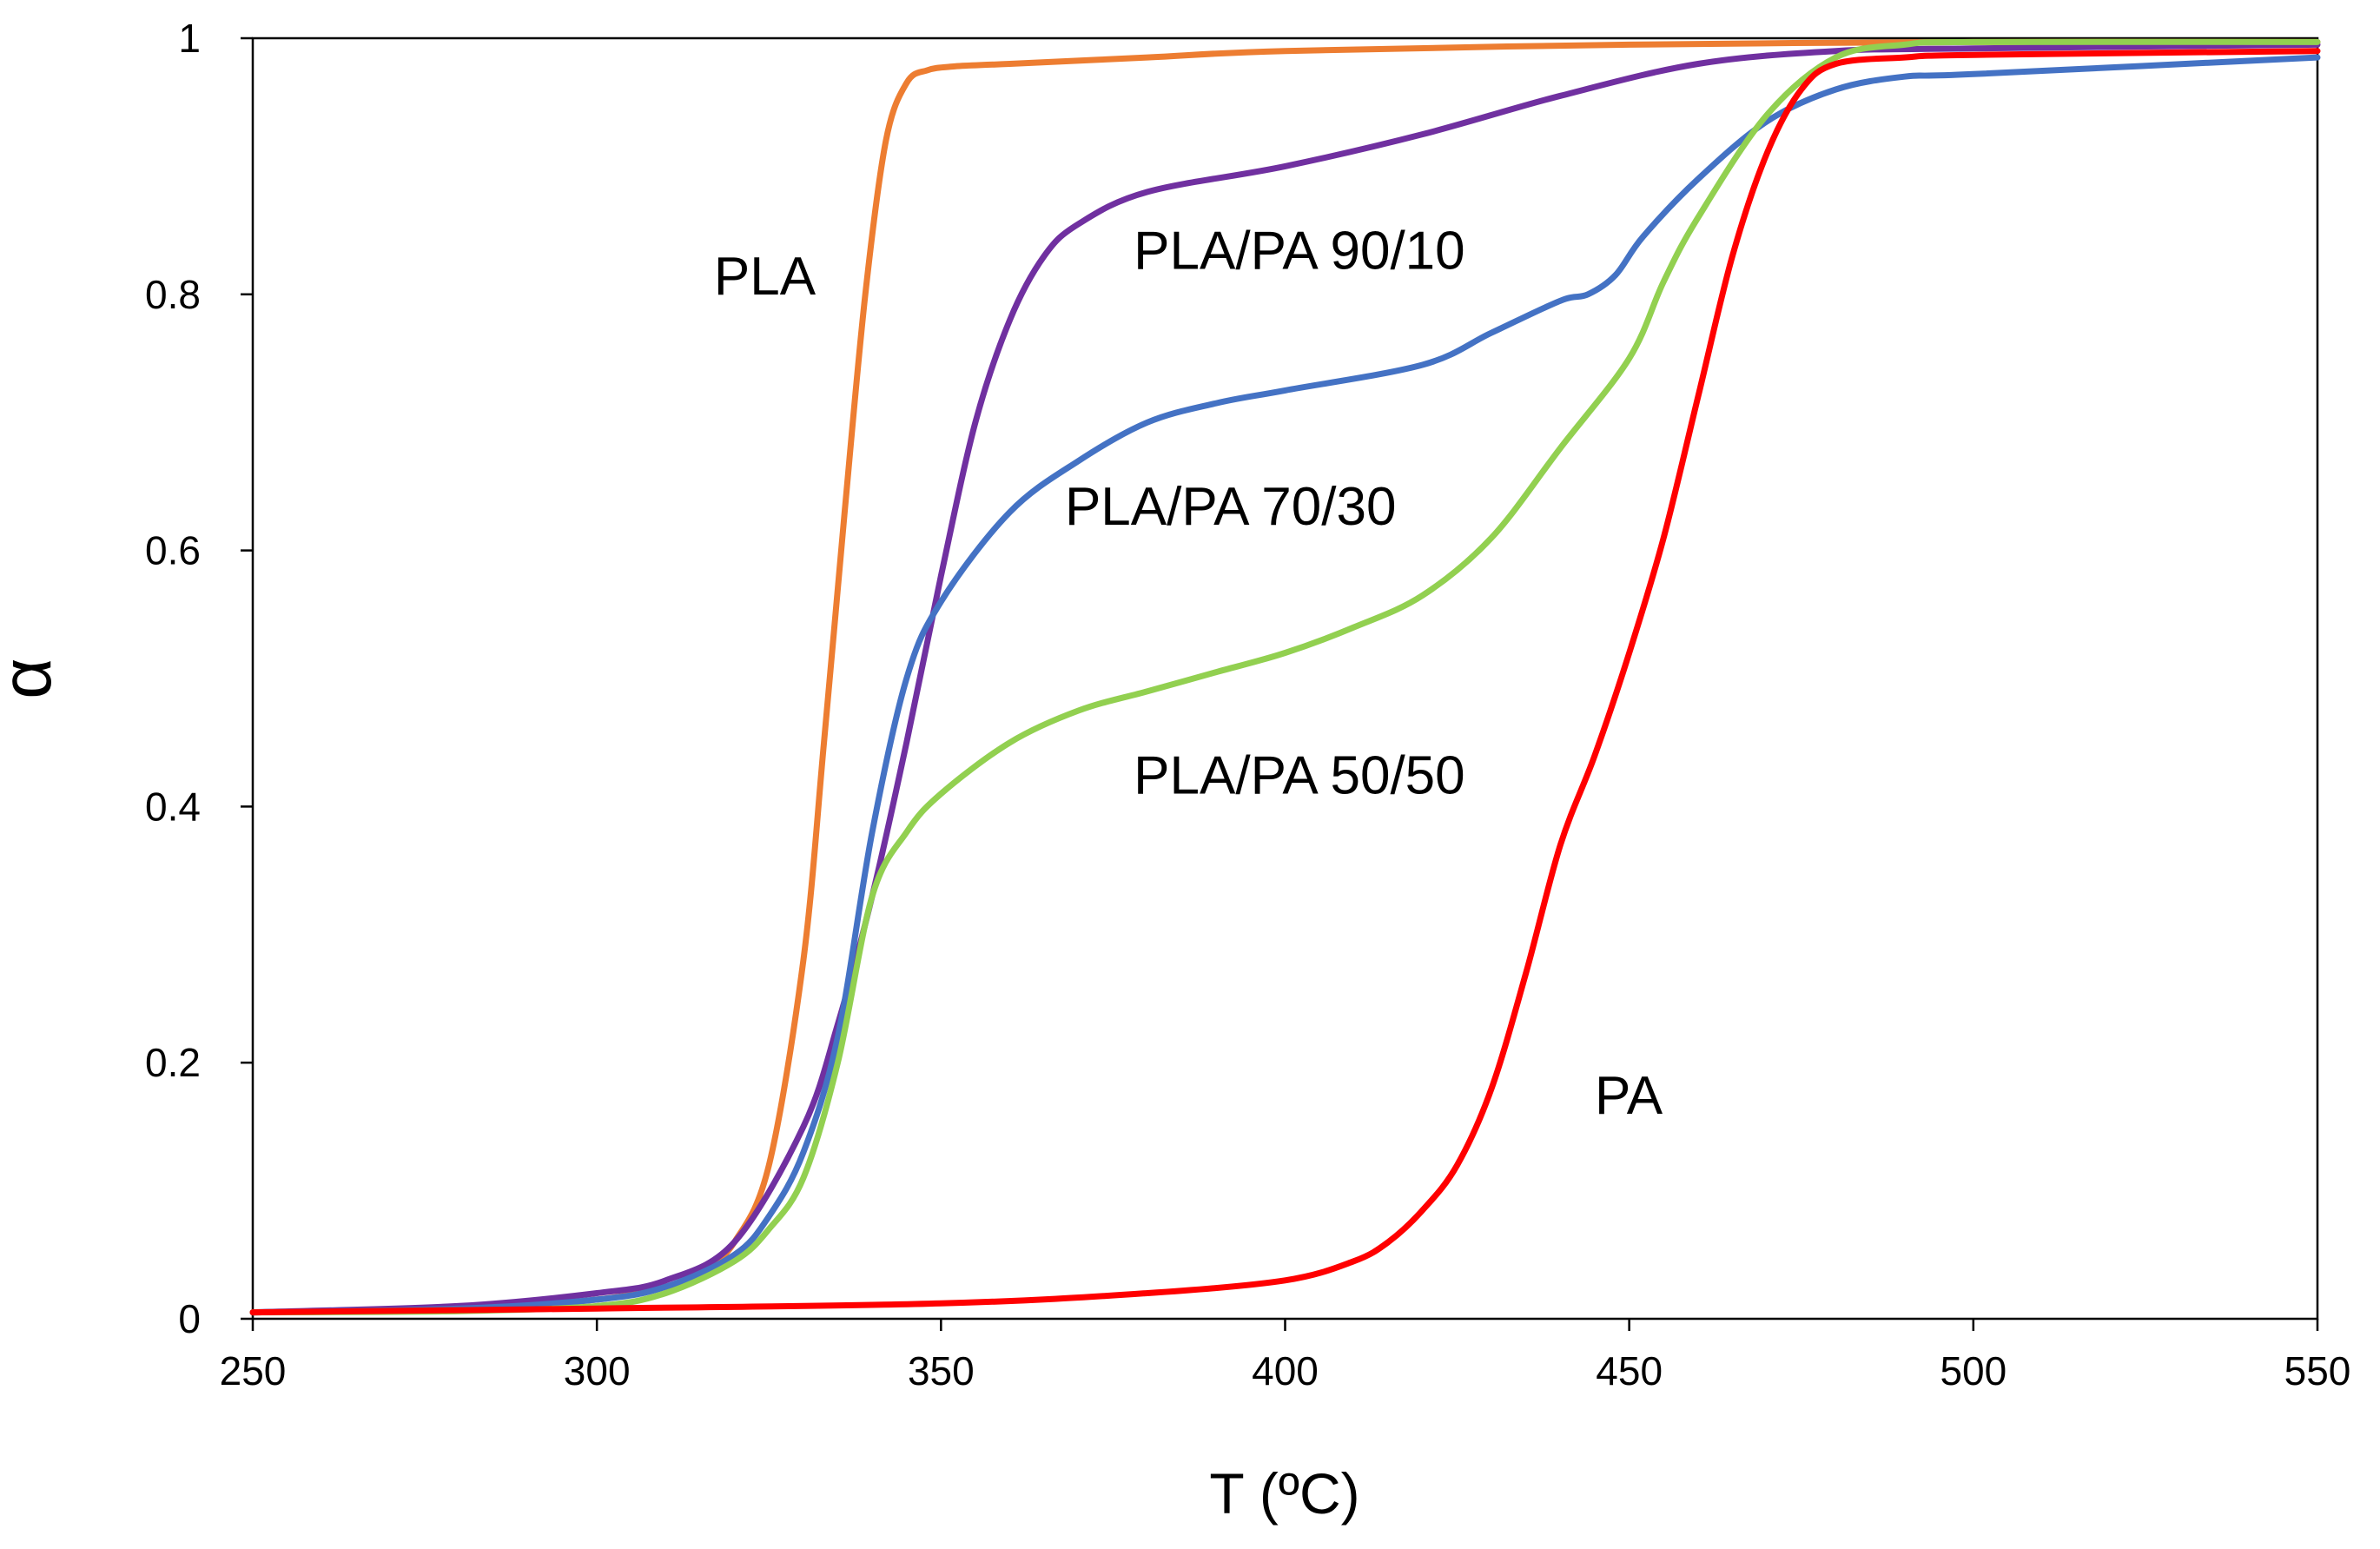 The height and width of the screenshot is (1549, 2380). Describe the element at coordinates (2317, 1370) in the screenshot. I see `x-tick-label: 550` at that location.